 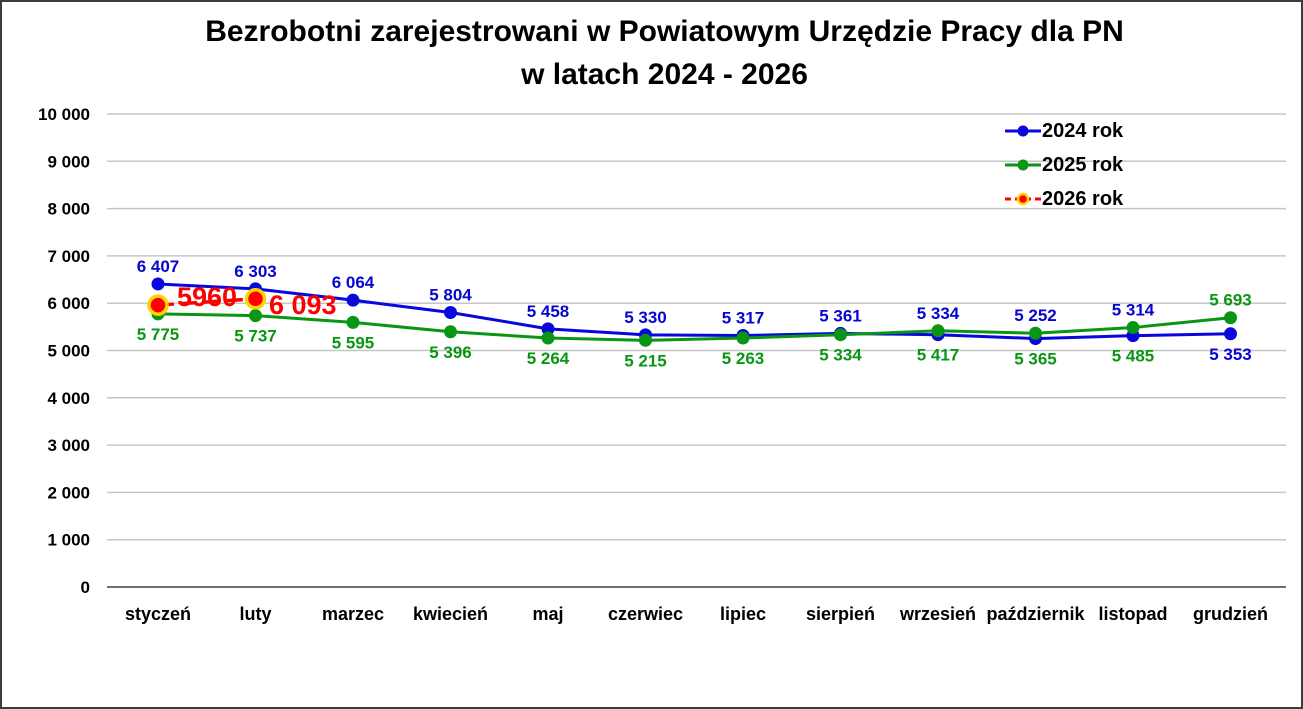 I want to click on svg-text: marzec, so click(x=353, y=614).